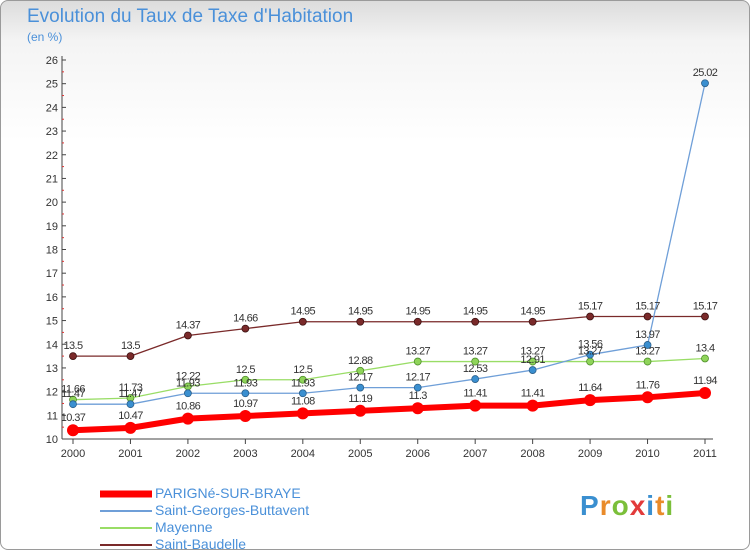 This screenshot has width=750, height=553. I want to click on data-label-parign-sur-braye: 11.08, so click(303, 401).